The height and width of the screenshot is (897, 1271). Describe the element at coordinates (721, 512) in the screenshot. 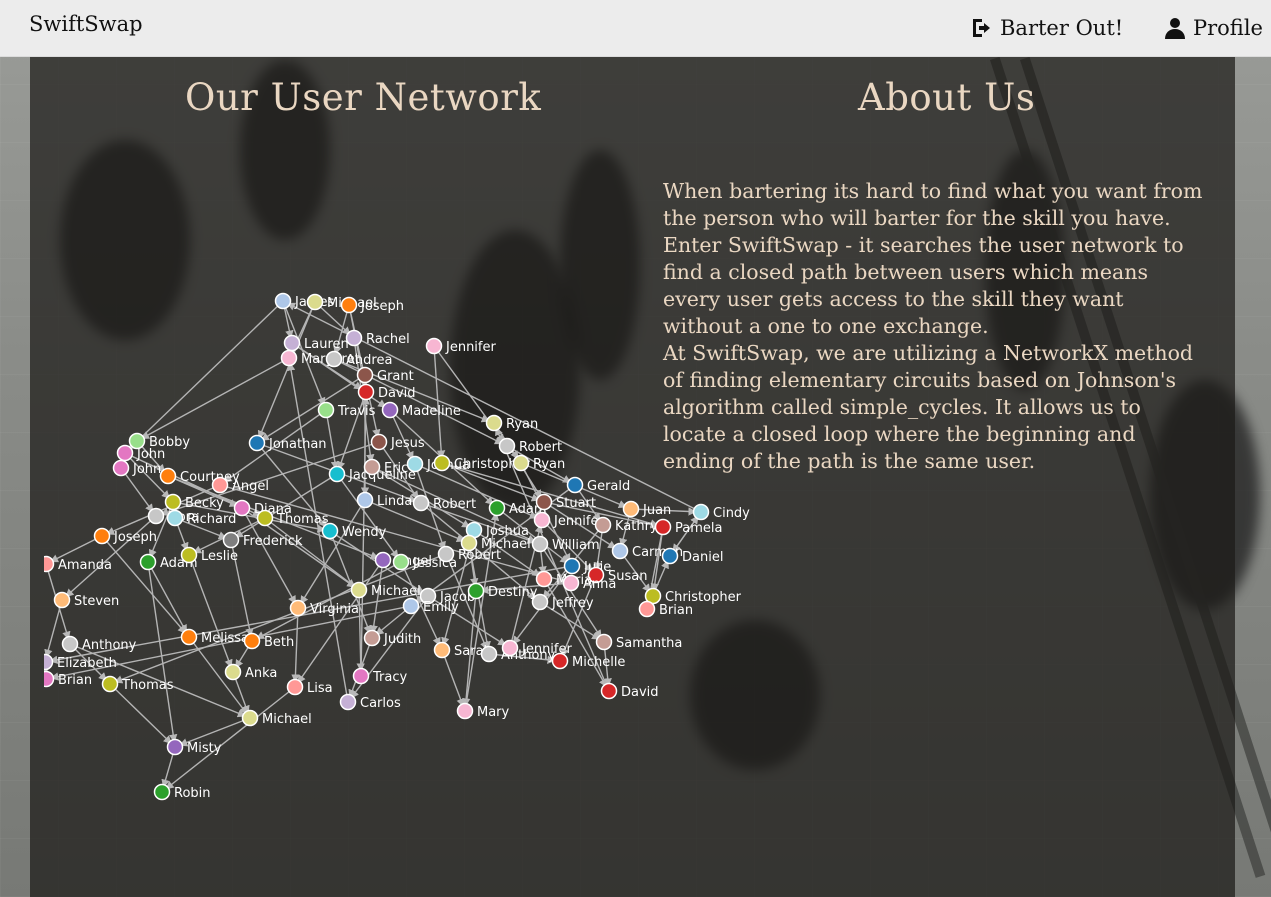

I see `network-node: Cindy` at that location.